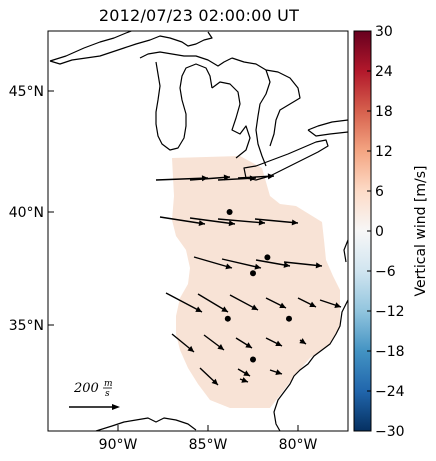  What do you see at coordinates (384, 112) in the screenshot?
I see `colorbar-tick-label: 18` at bounding box center [384, 112].